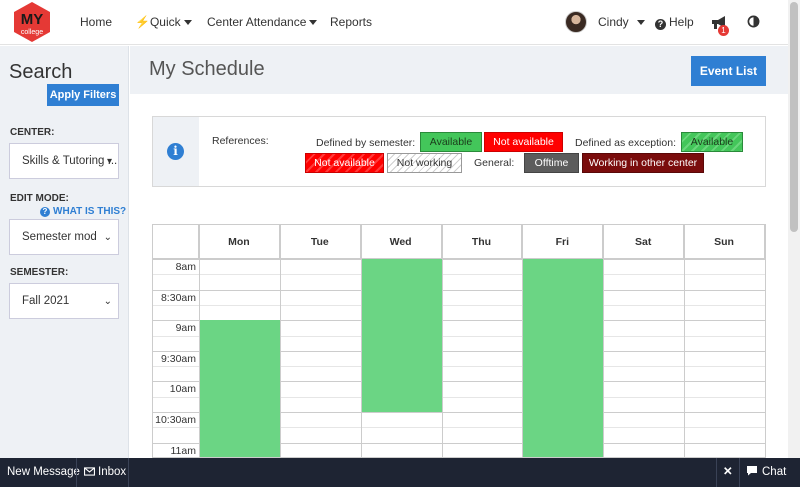 Image resolution: width=800 pixels, height=487 pixels. Describe the element at coordinates (178, 297) in the screenshot. I see `time-label: 8:30am` at that location.